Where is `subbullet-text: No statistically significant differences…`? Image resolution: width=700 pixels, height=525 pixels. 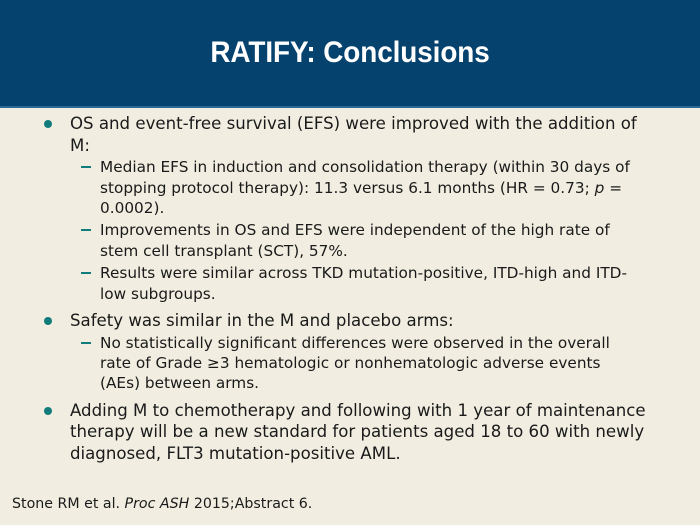
subbullet-text: No statistically significant differences… is located at coordinates (355, 363).